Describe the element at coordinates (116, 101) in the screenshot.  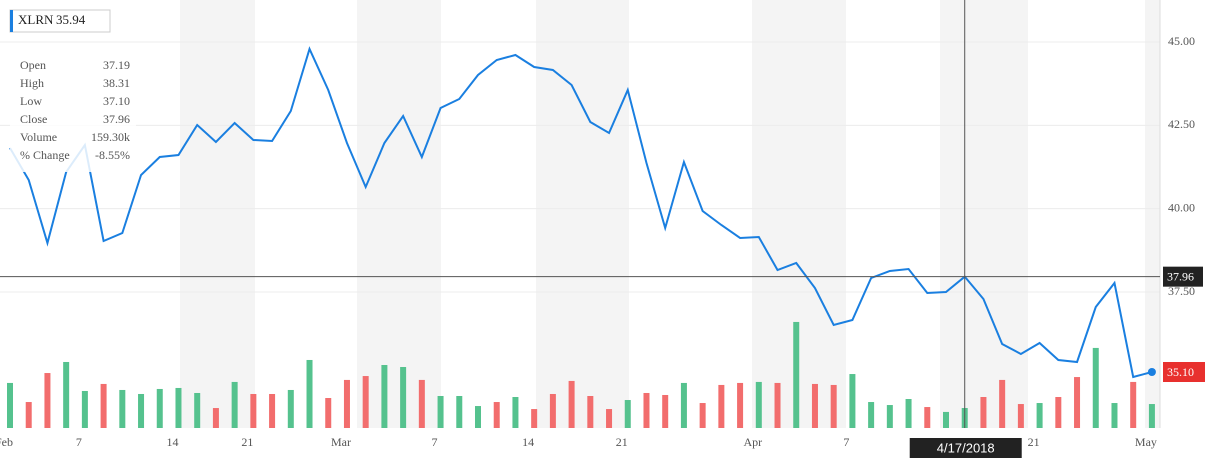
I see `tooltip-value: 37.10` at that location.